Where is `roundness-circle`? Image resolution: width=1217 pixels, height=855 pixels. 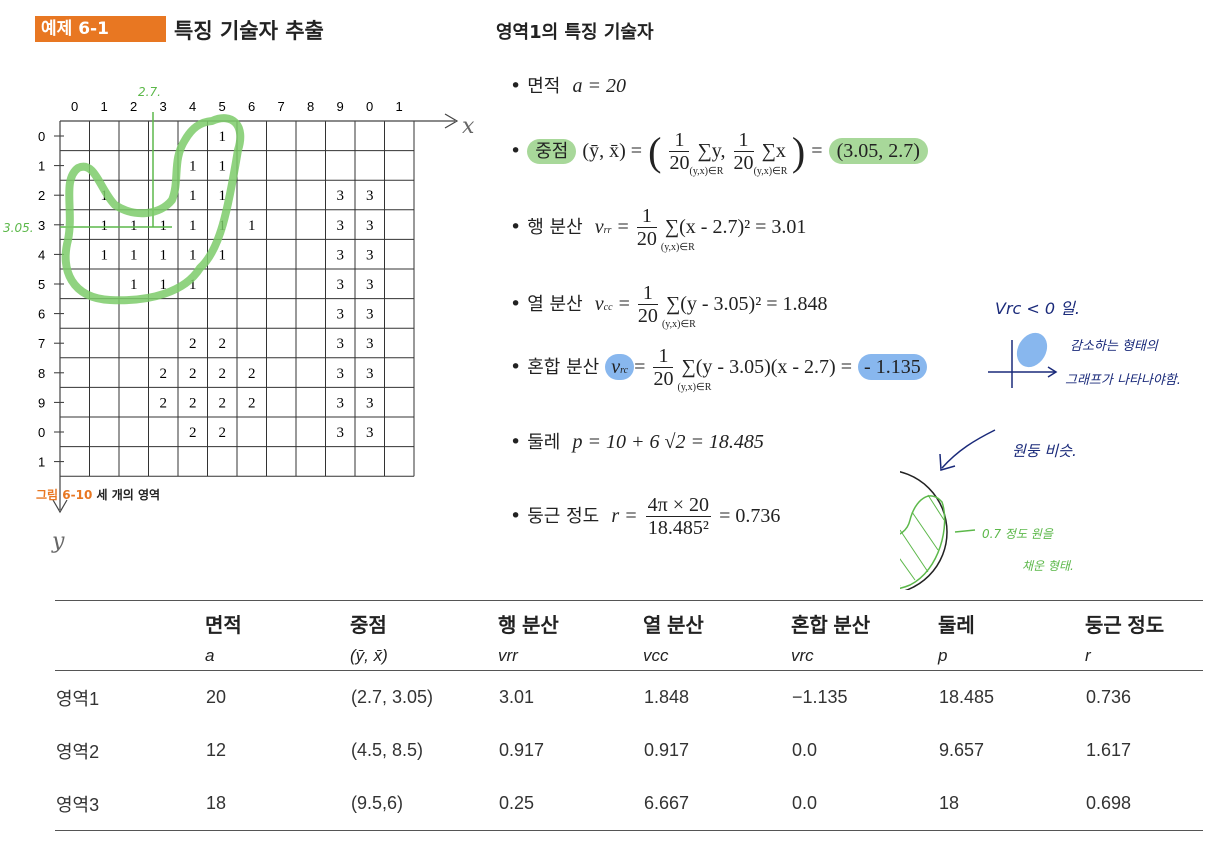
roundness-circle is located at coordinates (924, 530).